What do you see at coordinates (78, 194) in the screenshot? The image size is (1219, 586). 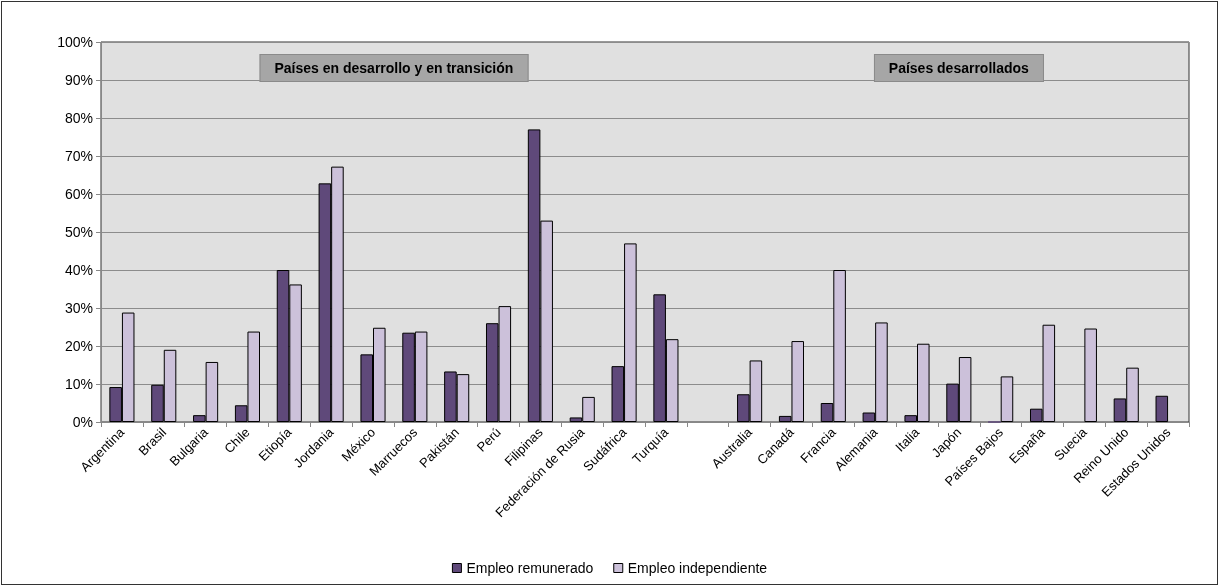 I see `y-tick-label: 60%` at bounding box center [78, 194].